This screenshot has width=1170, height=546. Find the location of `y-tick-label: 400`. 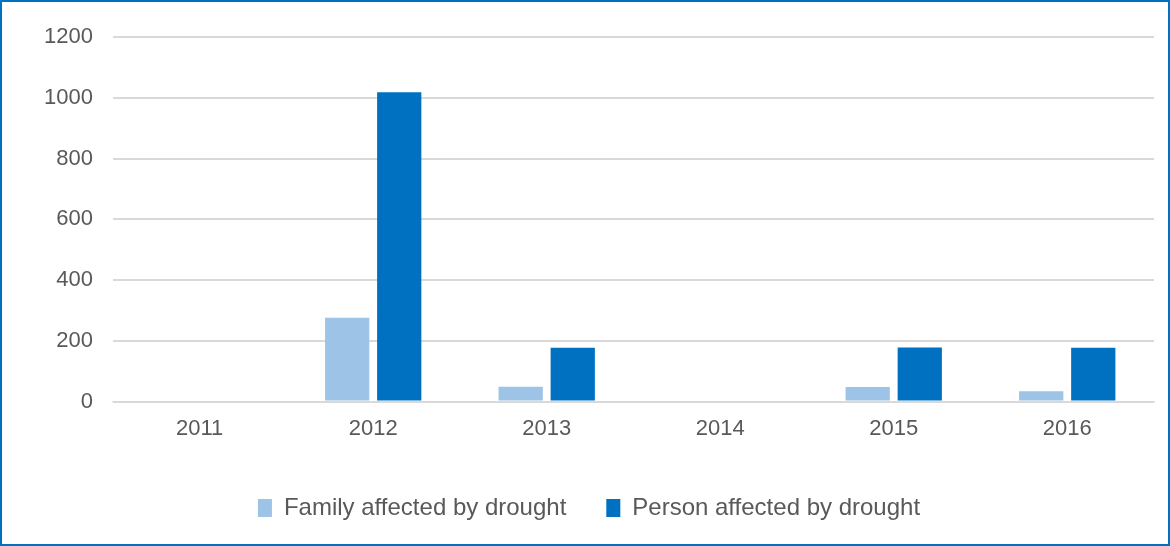

y-tick-label: 400 is located at coordinates (74, 279).